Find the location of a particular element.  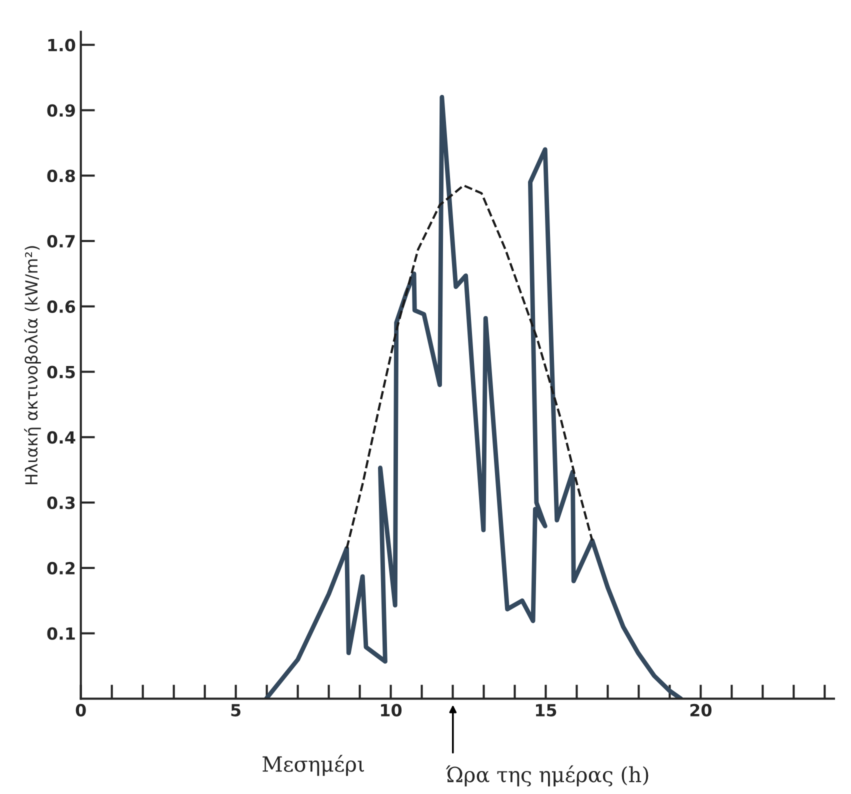

line-series is located at coordinates (470, 367).